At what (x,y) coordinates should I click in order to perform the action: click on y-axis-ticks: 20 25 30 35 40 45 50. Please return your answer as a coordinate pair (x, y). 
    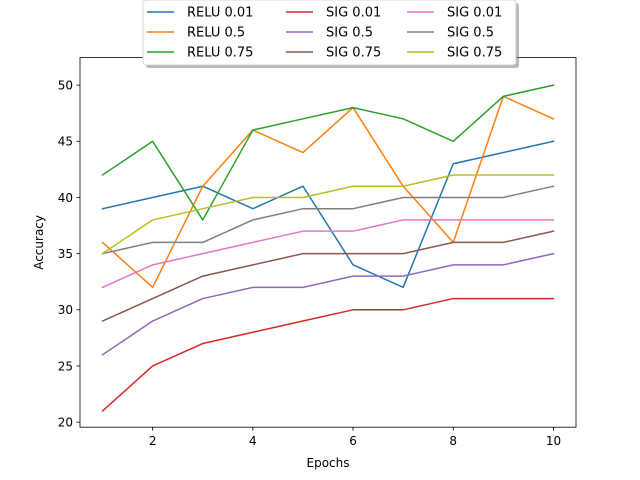
    Looking at the image, I should click on (69, 253).